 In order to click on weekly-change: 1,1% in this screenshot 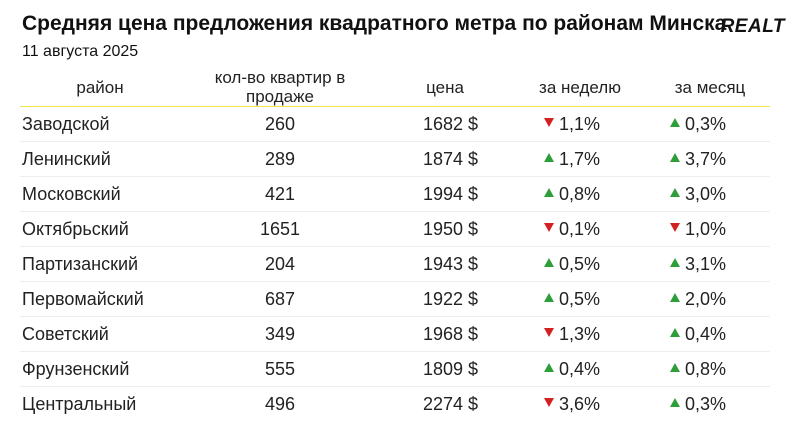, I will do `click(580, 124)`.